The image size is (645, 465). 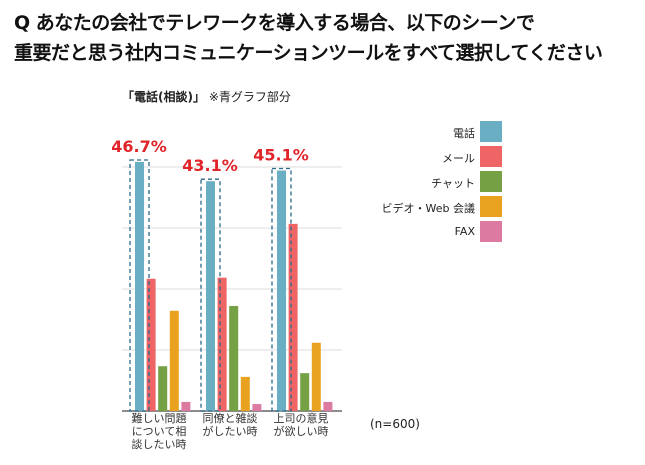 I want to click on data-label: 46.7%, so click(x=139, y=146).